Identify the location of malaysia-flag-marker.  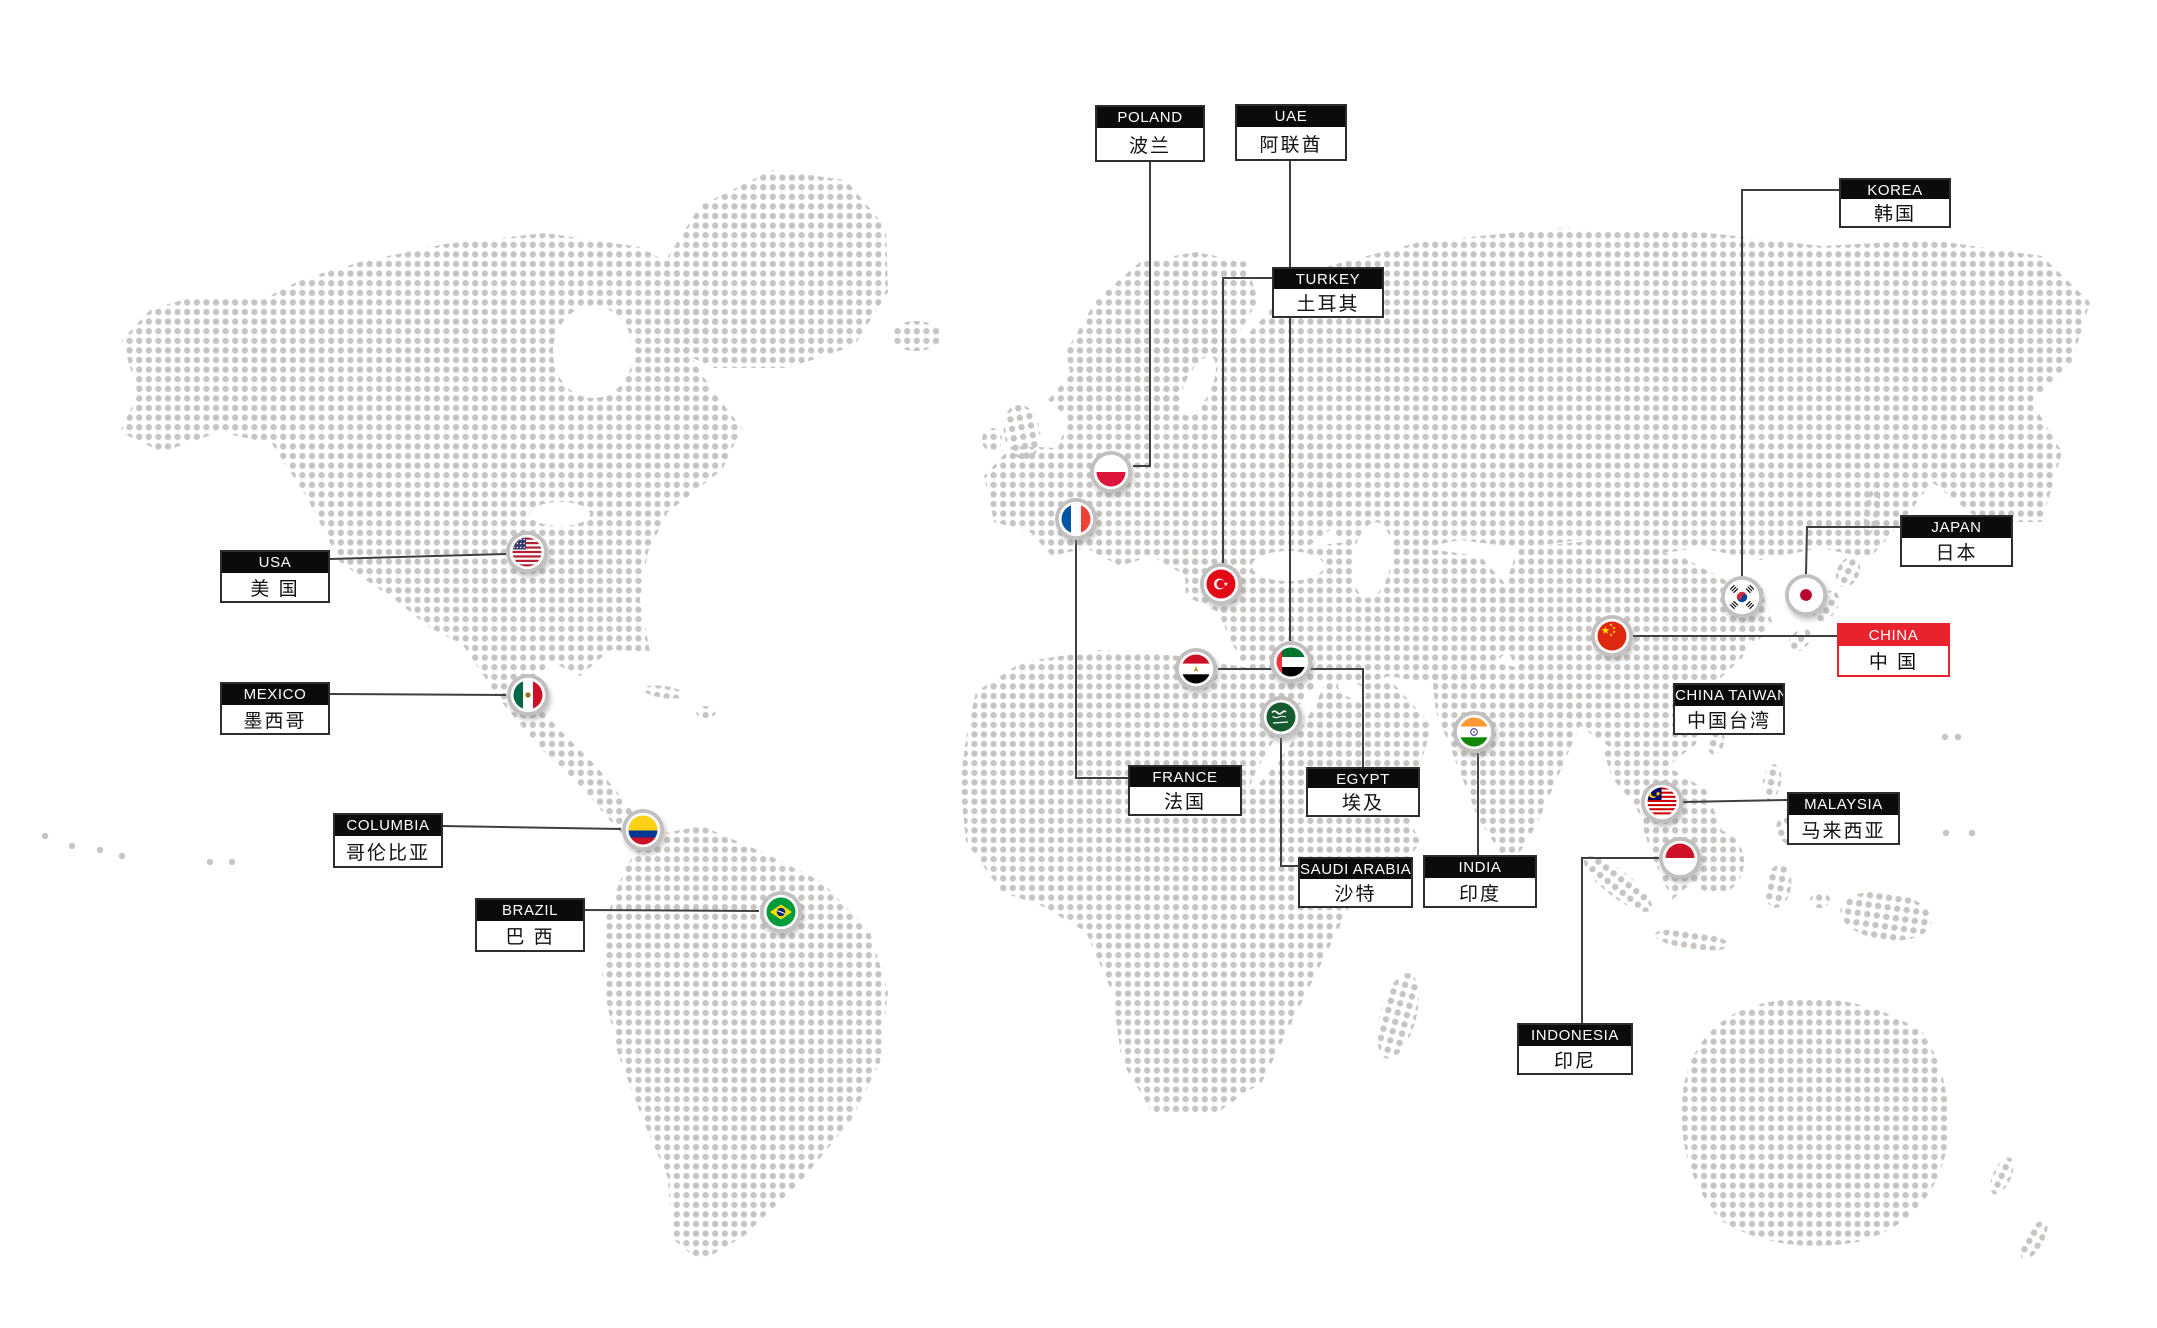
(1663, 804).